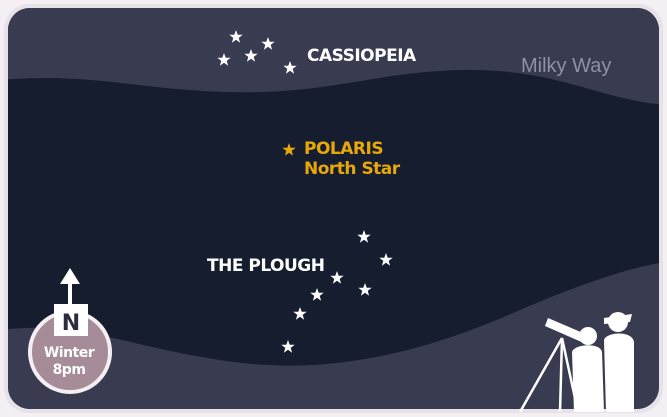 The height and width of the screenshot is (417, 667). I want to click on polaris-label: POLARIS, so click(343, 149).